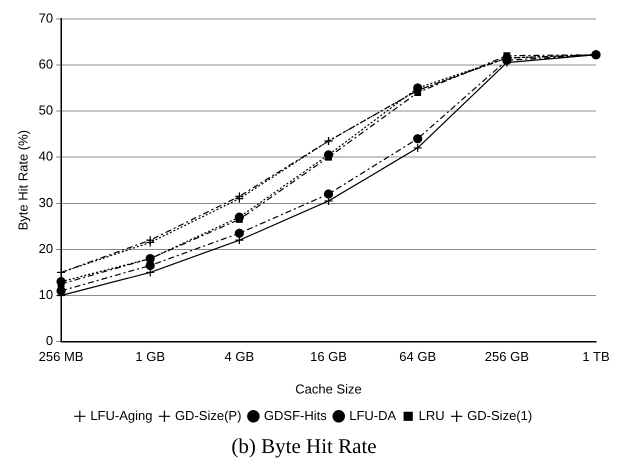  Describe the element at coordinates (208, 415) in the screenshot. I see `legend-label: GD-Size(P)` at that location.